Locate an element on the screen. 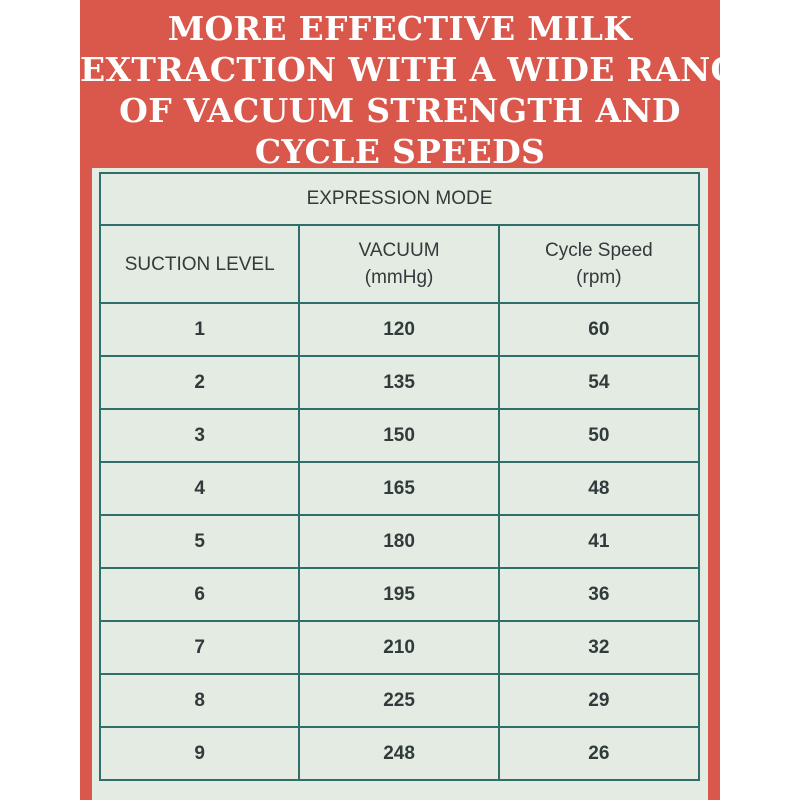 Image resolution: width=800 pixels, height=800 pixels. vacuum-cell: 210 is located at coordinates (399, 647).